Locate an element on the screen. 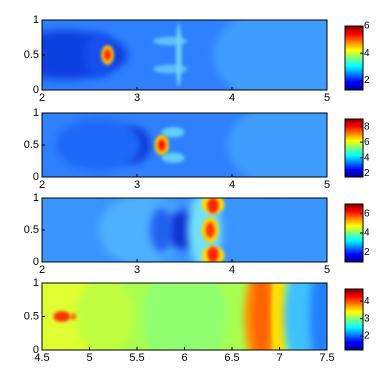 Image resolution: width=392 pixels, height=392 pixels. colorbar: 2 4 6 8 is located at coordinates (357, 148).